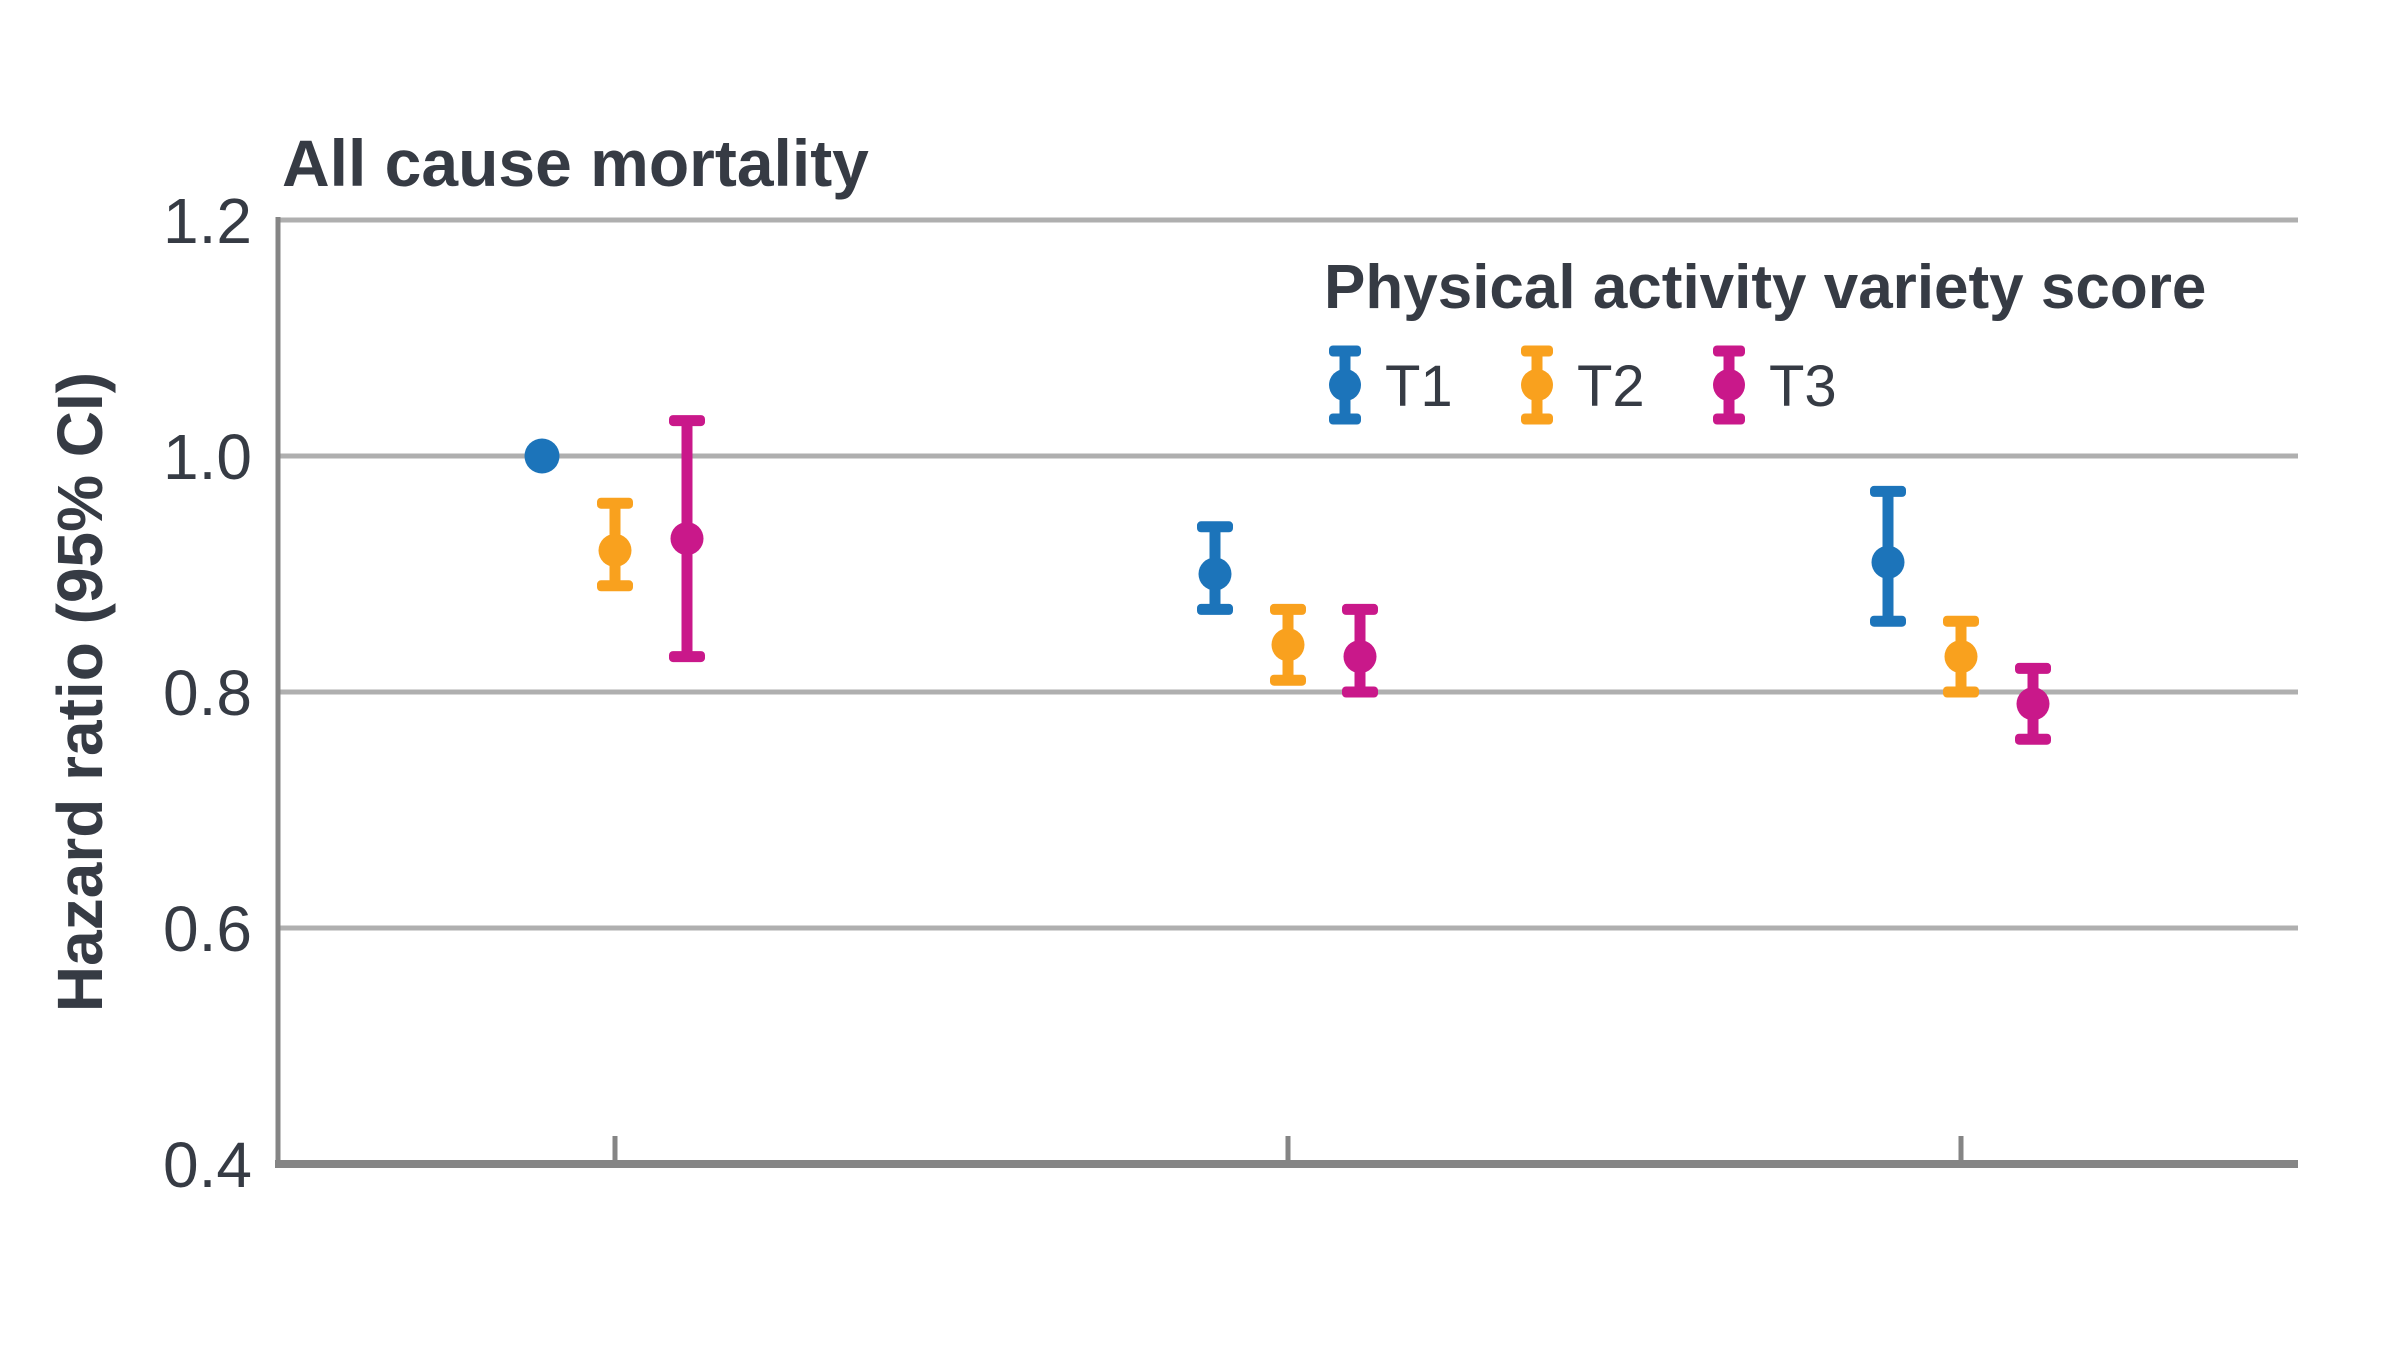  I want to click on legend-item-label: T1, so click(1419, 386).